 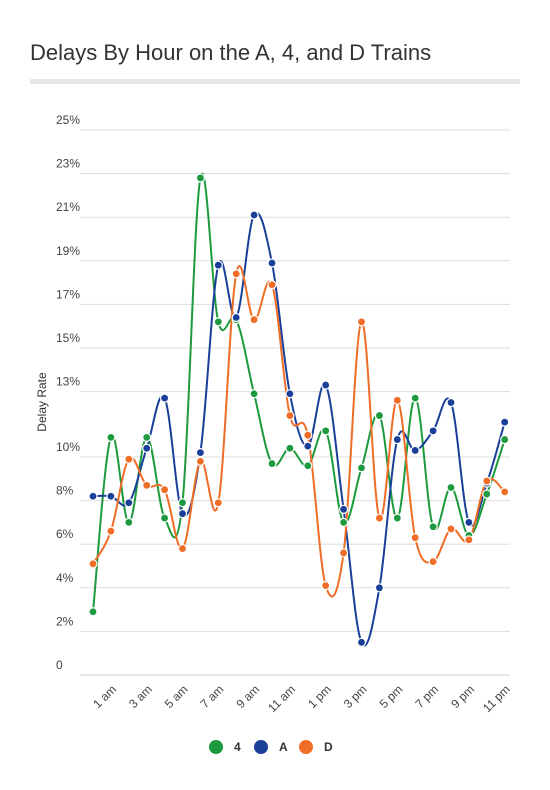 What do you see at coordinates (281, 698) in the screenshot?
I see `x-tick-label: 11 am` at bounding box center [281, 698].